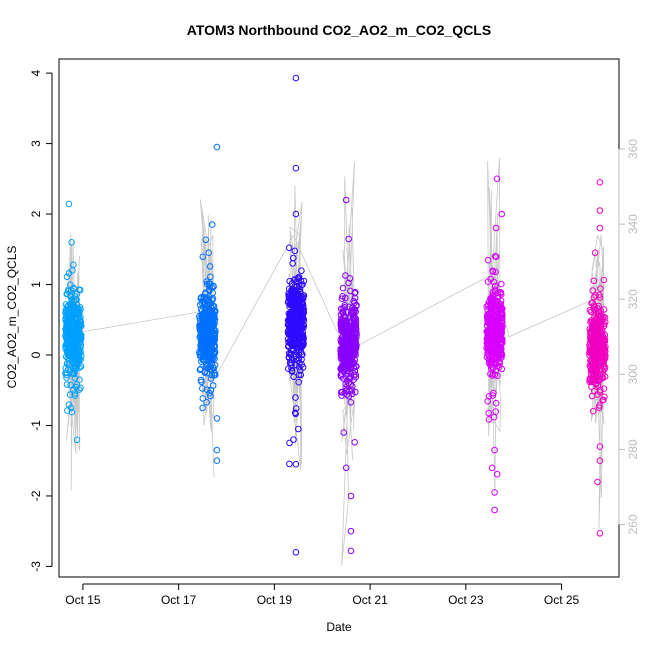 The width and height of the screenshot is (650, 650). What do you see at coordinates (322, 595) in the screenshot?
I see `x-axis: Oct 15 Oct 17 Oct 19 Oct 21 Oct 23 Oct 25` at bounding box center [322, 595].